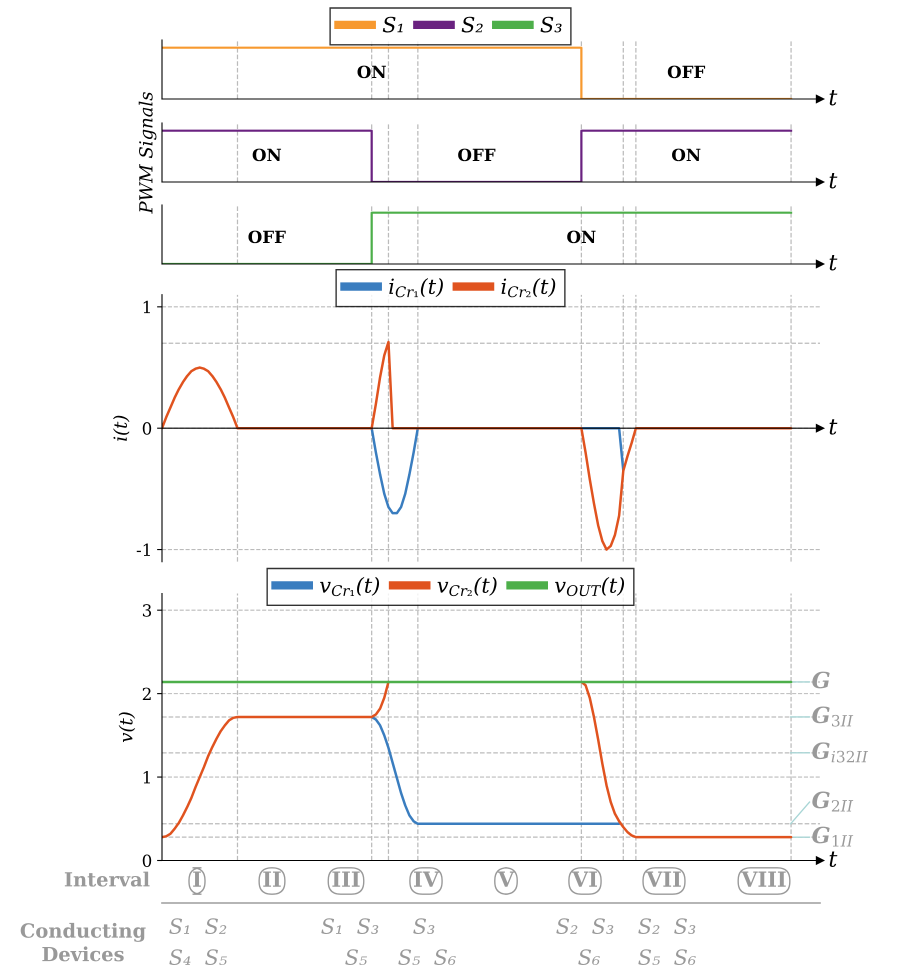  What do you see at coordinates (833, 836) in the screenshot?
I see `ref-line-label: G$_{1II}$` at bounding box center [833, 836].